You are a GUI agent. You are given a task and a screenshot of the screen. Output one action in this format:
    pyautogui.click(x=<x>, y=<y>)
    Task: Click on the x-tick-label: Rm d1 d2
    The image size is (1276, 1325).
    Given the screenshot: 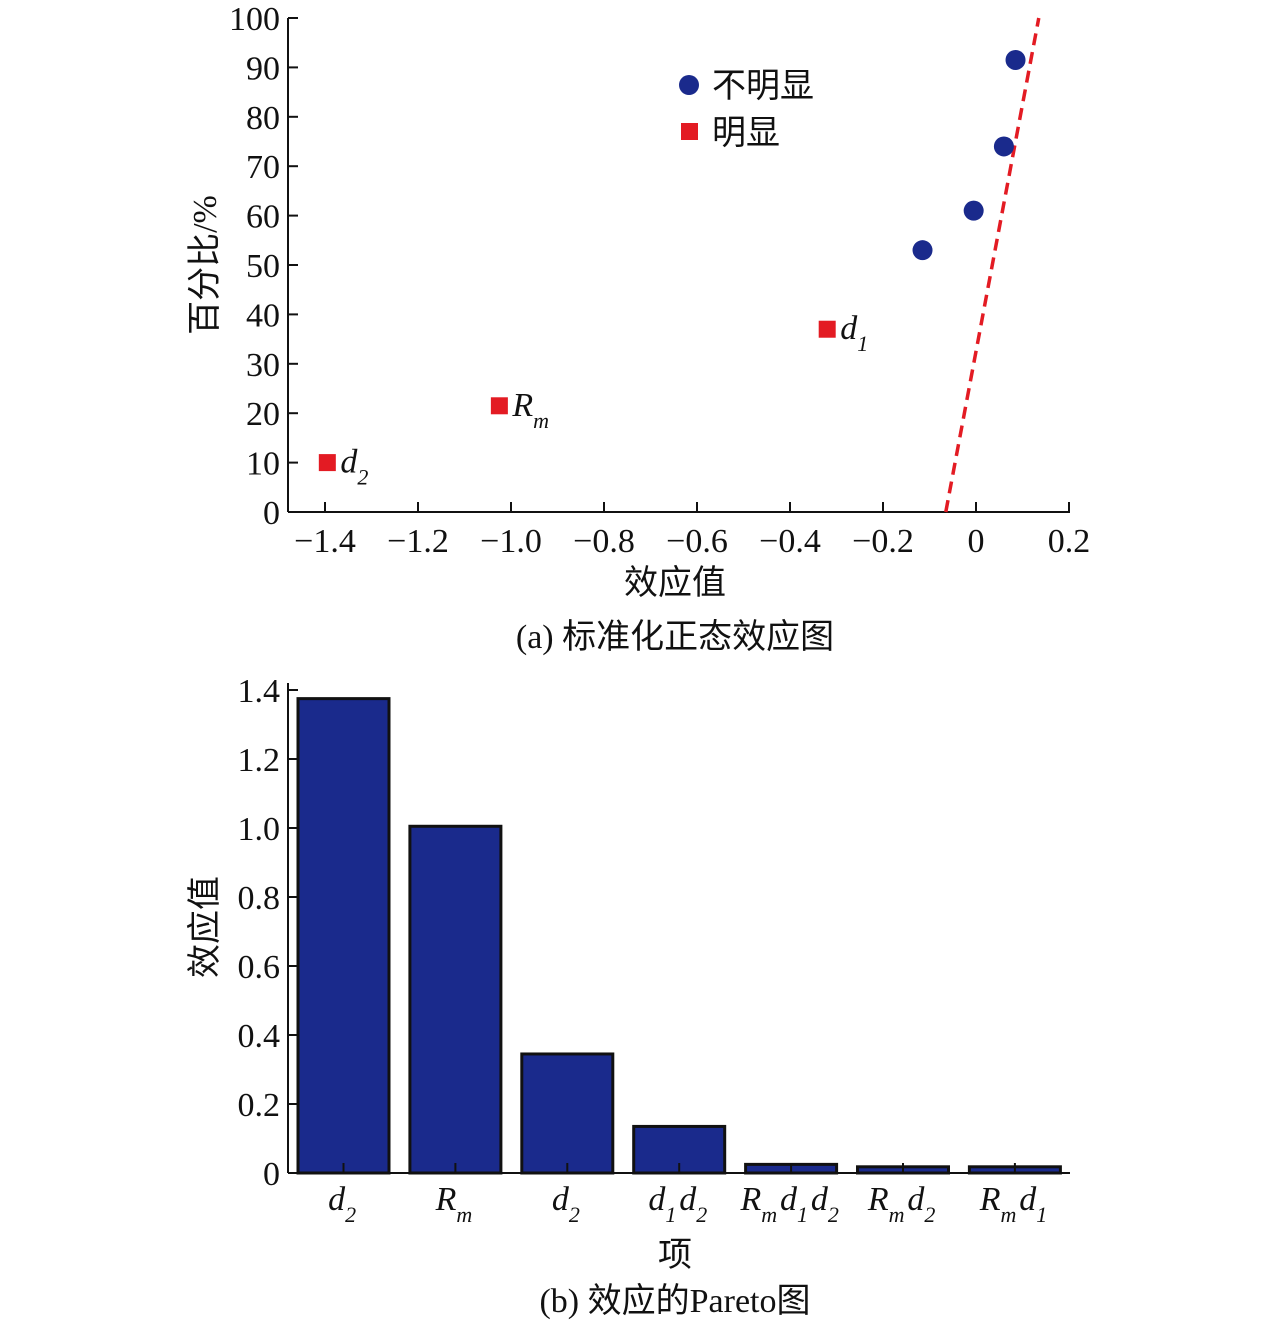 What is the action you would take?
    pyautogui.click(x=790, y=1204)
    